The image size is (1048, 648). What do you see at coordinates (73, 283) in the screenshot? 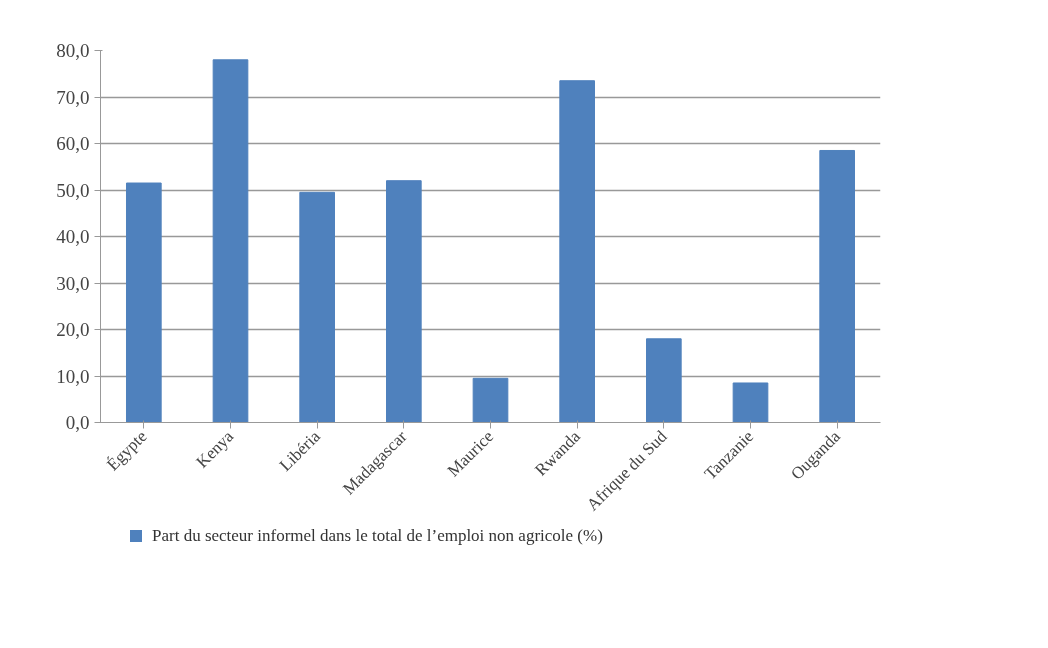
I see `y-tick-label: 30,0` at bounding box center [73, 283].